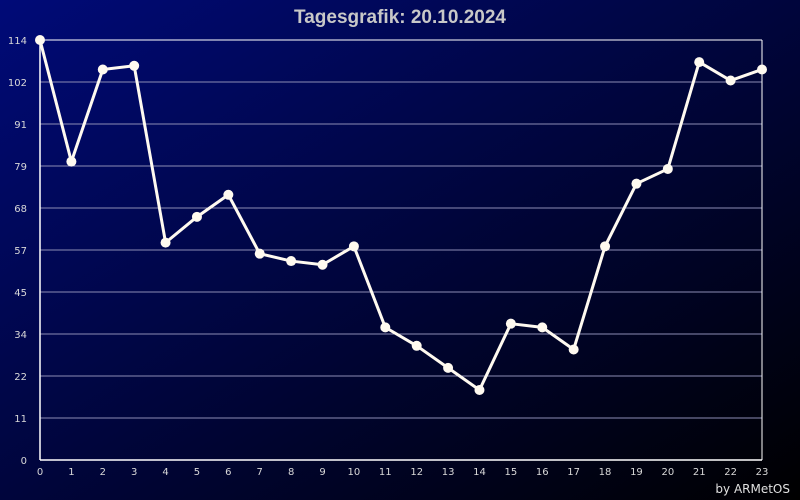 This screenshot has height=500, width=800. Describe the element at coordinates (403, 472) in the screenshot. I see `x-axis-ticks: 0 1 2 3 4 5 6 7 8 9 10 11 12 13 14 15 16 17 18 19 20 21 22 23` at that location.